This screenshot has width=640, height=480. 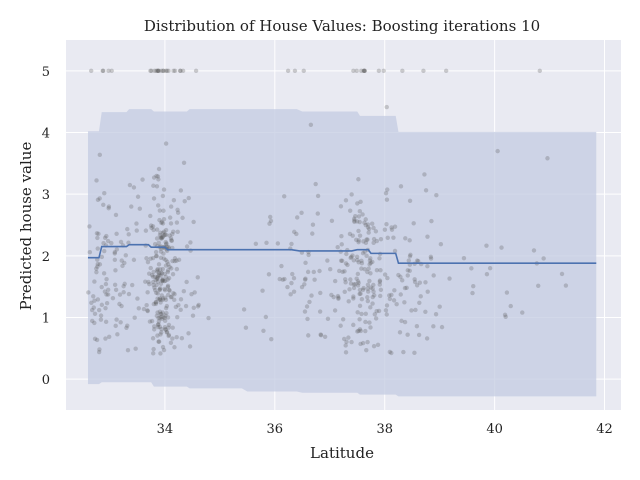 I want to click on x-tick-label: 42, so click(x=604, y=429).